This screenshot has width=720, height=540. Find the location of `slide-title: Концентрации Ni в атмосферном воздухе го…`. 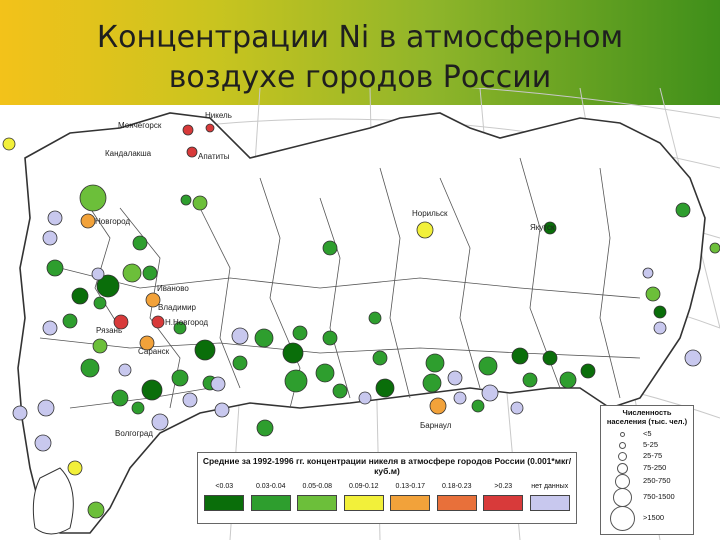

slide-title: Концентрации Ni в атмосферном воздухе го… is located at coordinates (360, 58).